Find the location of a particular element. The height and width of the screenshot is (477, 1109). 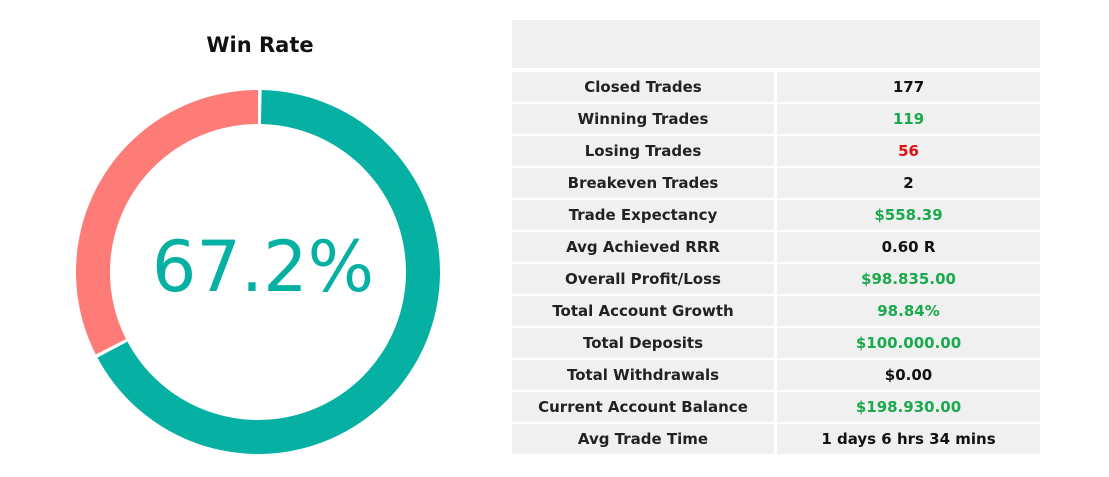

row-value: 2 is located at coordinates (908, 183).